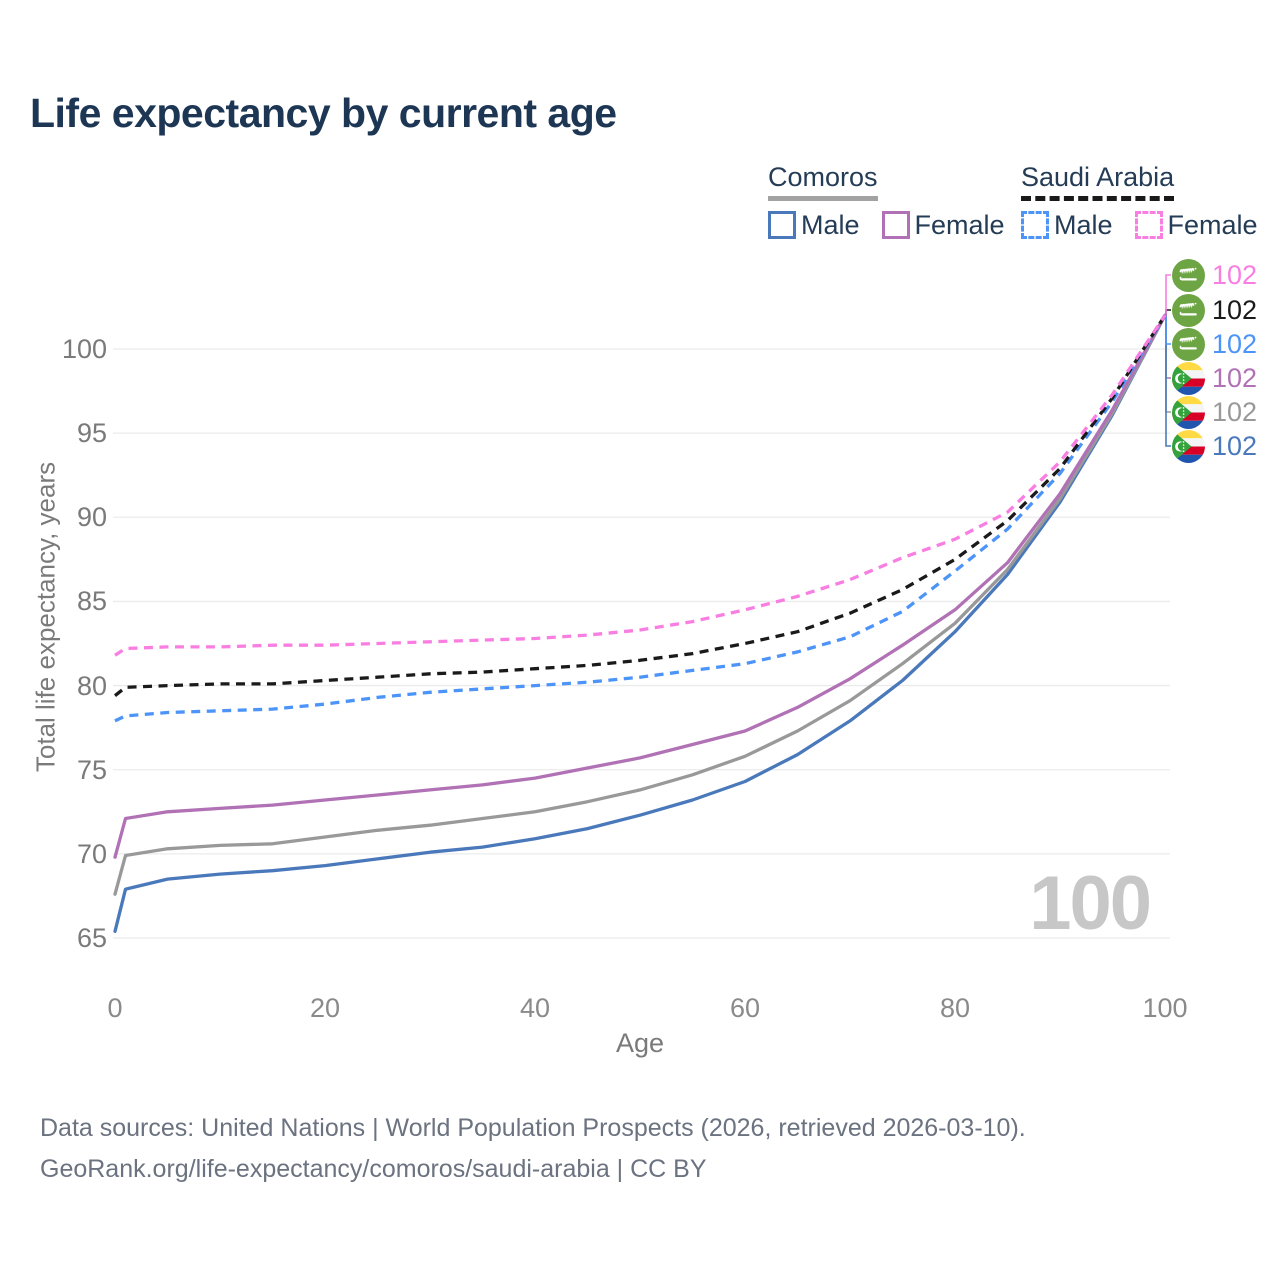 This screenshot has width=1280, height=1280. What do you see at coordinates (91, 853) in the screenshot?
I see `y-tick-label-70: 70` at bounding box center [91, 853].